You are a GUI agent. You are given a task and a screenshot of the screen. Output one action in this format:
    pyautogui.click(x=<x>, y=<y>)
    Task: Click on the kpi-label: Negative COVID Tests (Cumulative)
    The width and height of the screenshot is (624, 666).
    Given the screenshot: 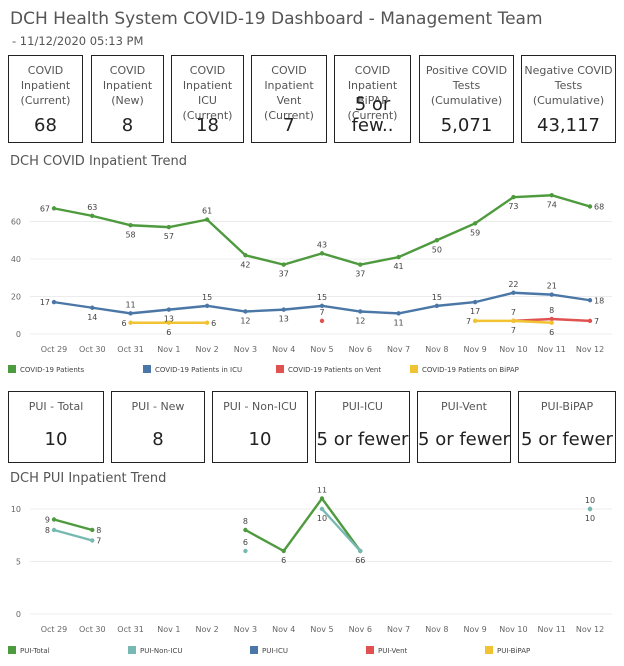 What is the action you would take?
    pyautogui.click(x=568, y=85)
    